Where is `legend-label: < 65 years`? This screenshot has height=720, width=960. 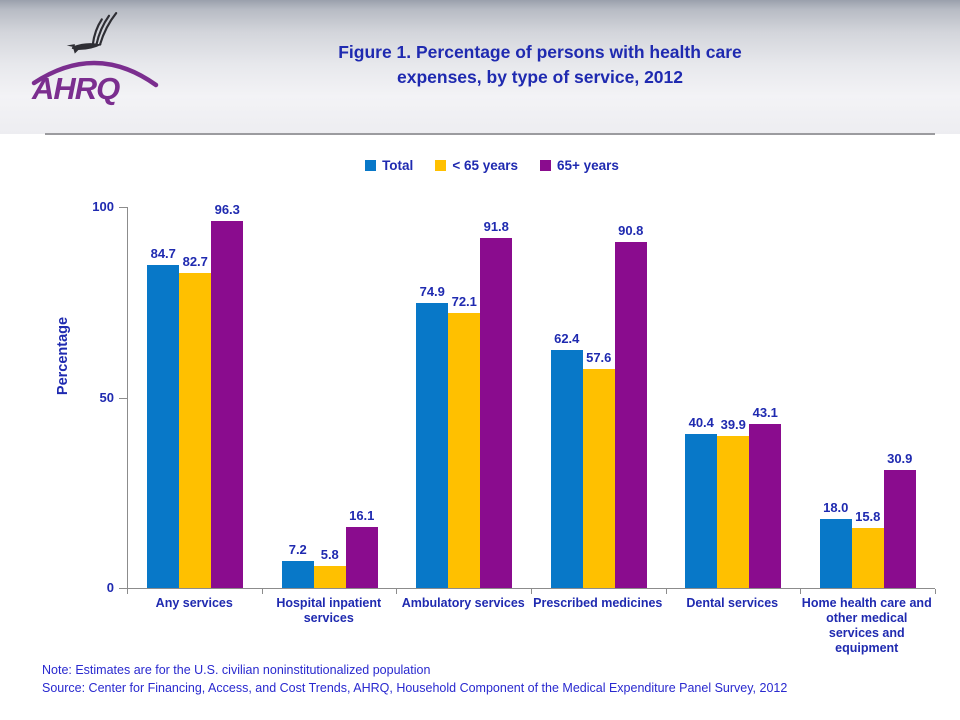
legend-label: < 65 years is located at coordinates (485, 165).